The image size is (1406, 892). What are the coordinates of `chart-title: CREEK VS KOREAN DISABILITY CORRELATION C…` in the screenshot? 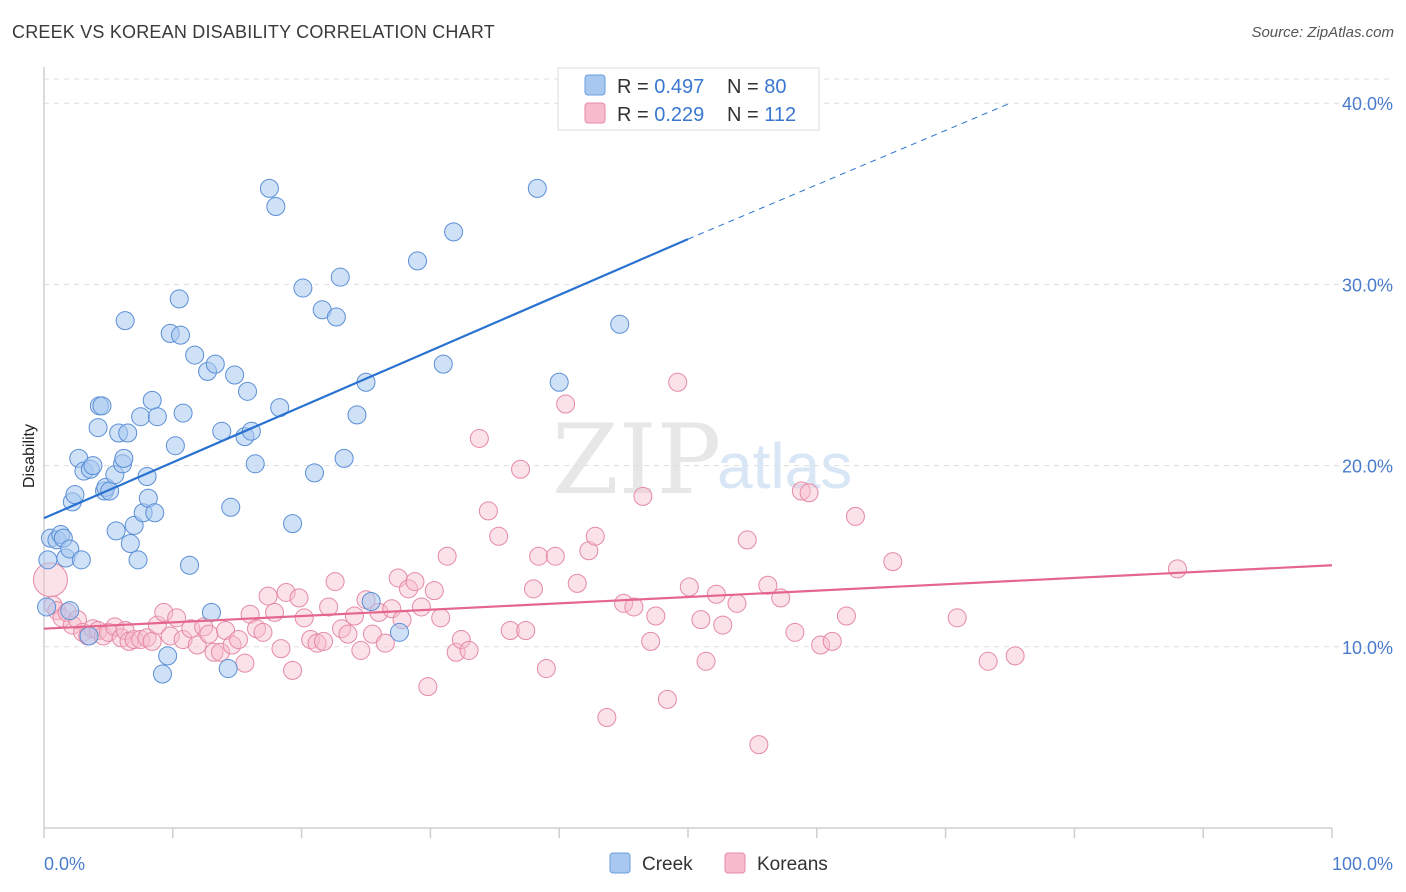 It's located at (253, 32).